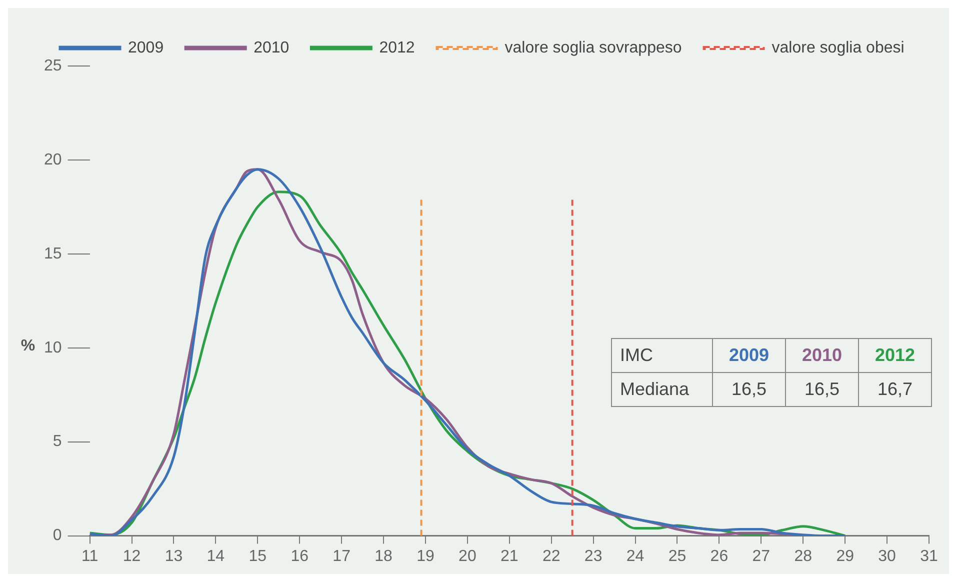 This screenshot has width=957, height=582. I want to click on y-tick-label: 5, so click(57, 441).